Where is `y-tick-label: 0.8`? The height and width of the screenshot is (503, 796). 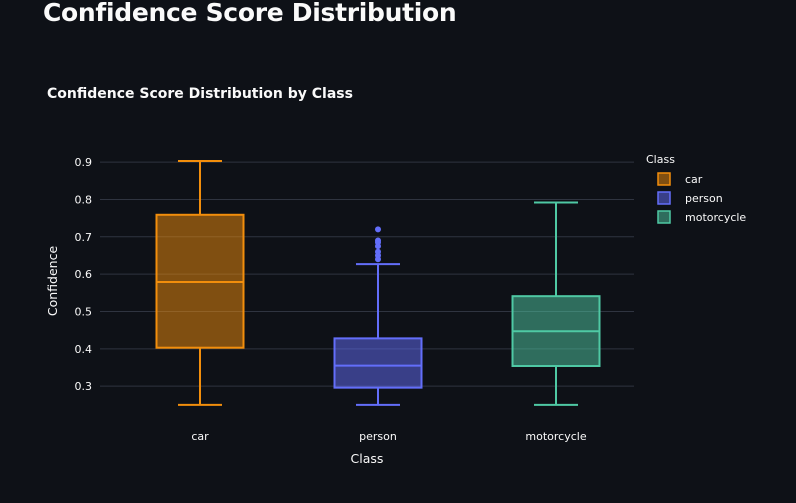
y-tick-label: 0.8 is located at coordinates (84, 199).